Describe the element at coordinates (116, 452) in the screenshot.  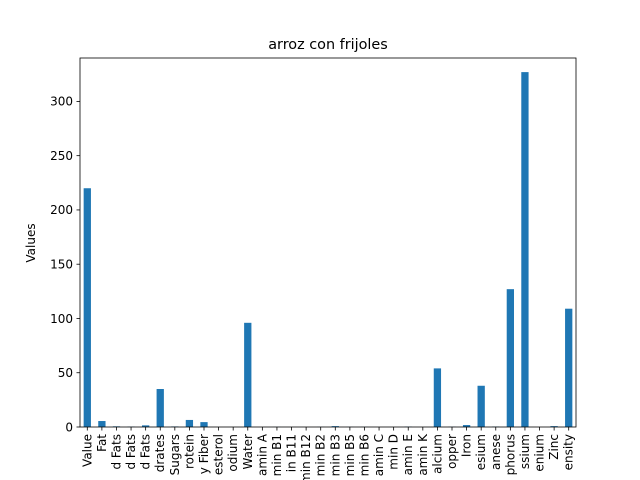
I see `x-tick-label-2: d Fats` at that location.